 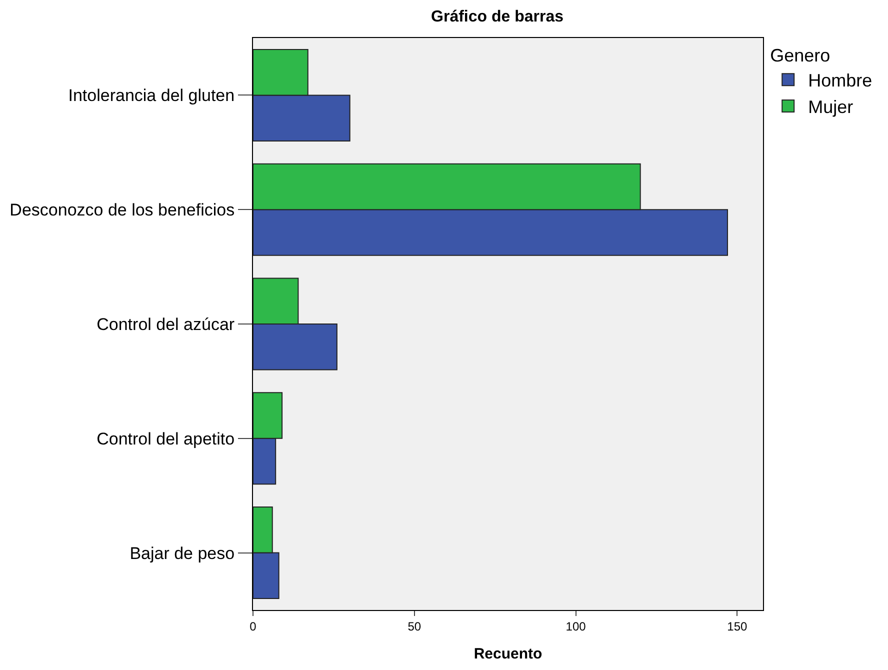 I want to click on x-tick-label: 0, so click(x=253, y=626).